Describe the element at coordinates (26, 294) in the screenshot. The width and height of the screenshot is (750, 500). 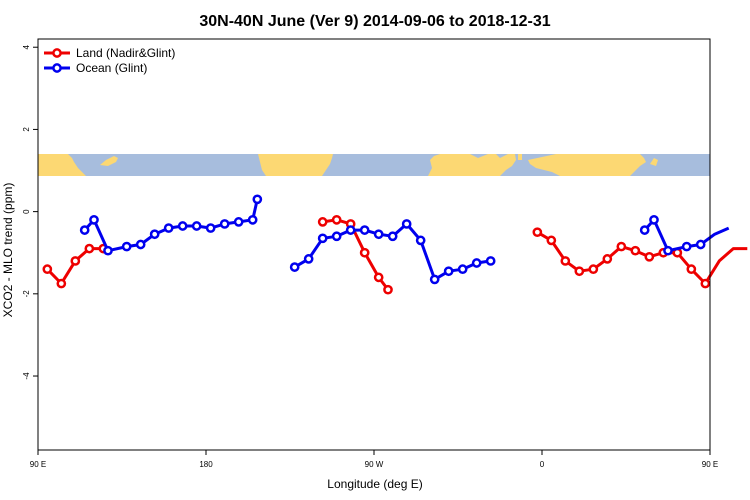
I see `y-tick-label: -2` at that location.